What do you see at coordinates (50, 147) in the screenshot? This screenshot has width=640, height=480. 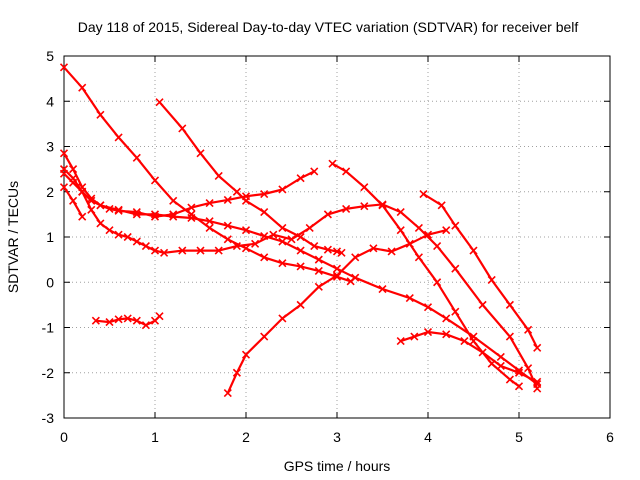 I see `y-tick-label: 3` at bounding box center [50, 147].